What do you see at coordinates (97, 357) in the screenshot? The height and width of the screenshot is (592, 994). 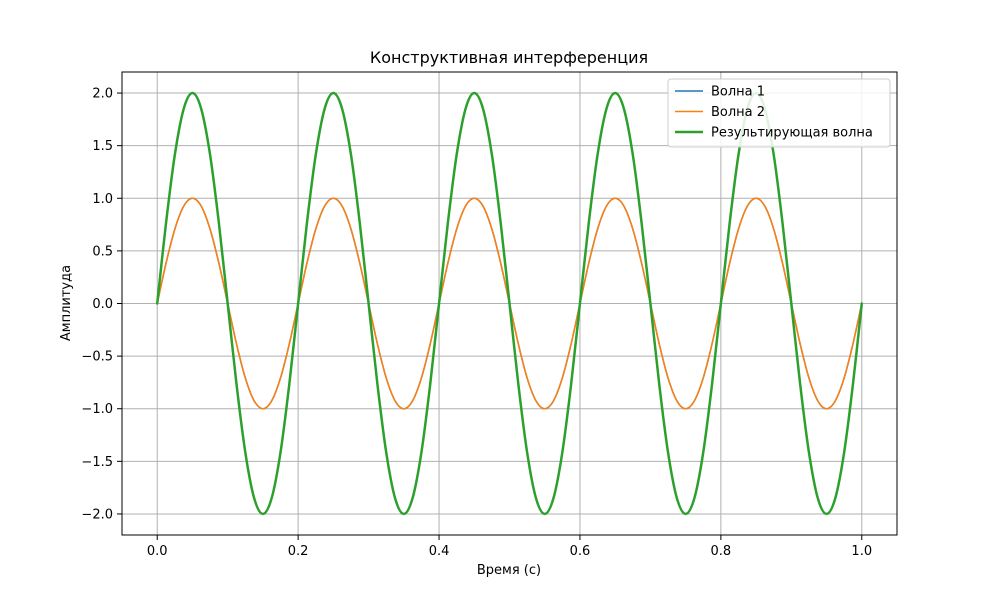 I see `y-tick-label: −0.5` at bounding box center [97, 357].